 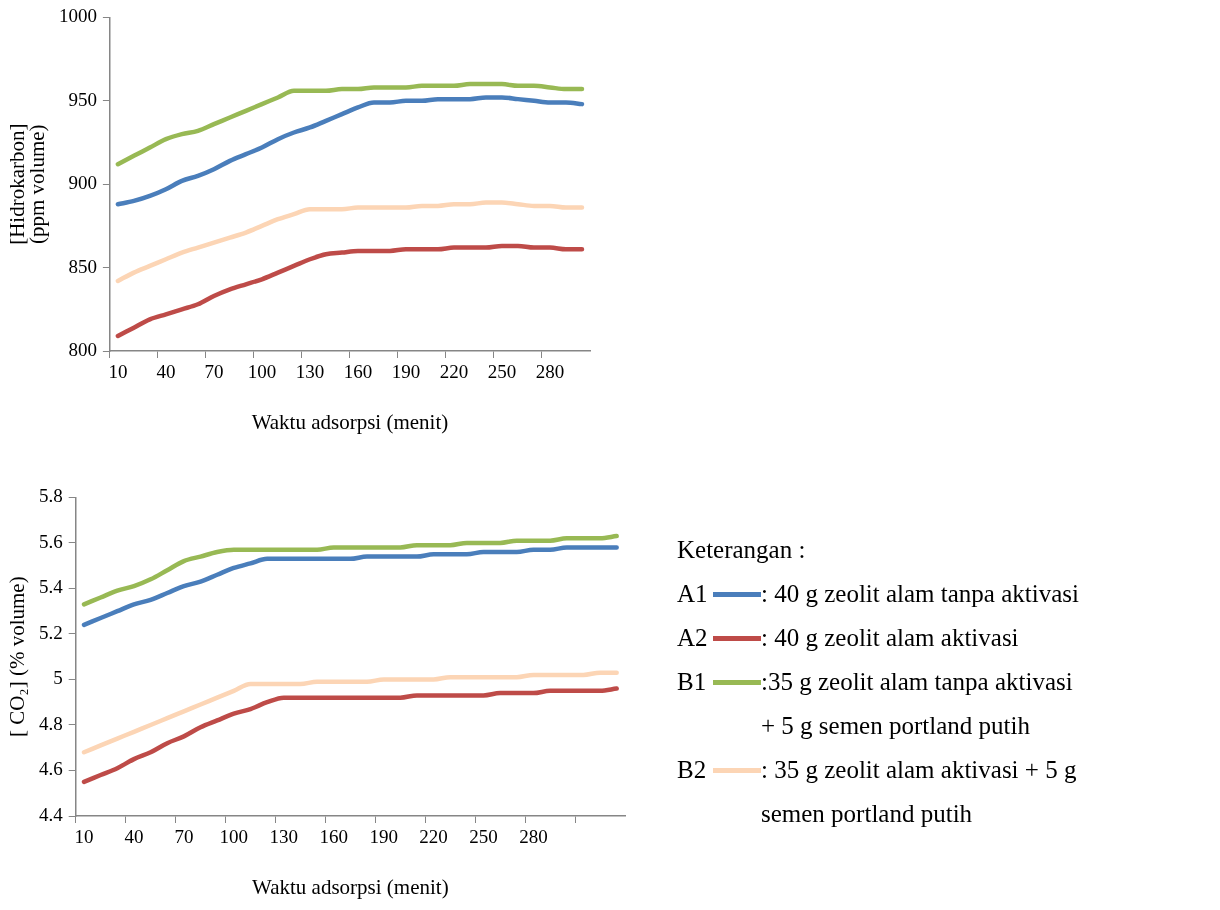 What do you see at coordinates (693, 594) in the screenshot?
I see `legend-label: A1` at bounding box center [693, 594].